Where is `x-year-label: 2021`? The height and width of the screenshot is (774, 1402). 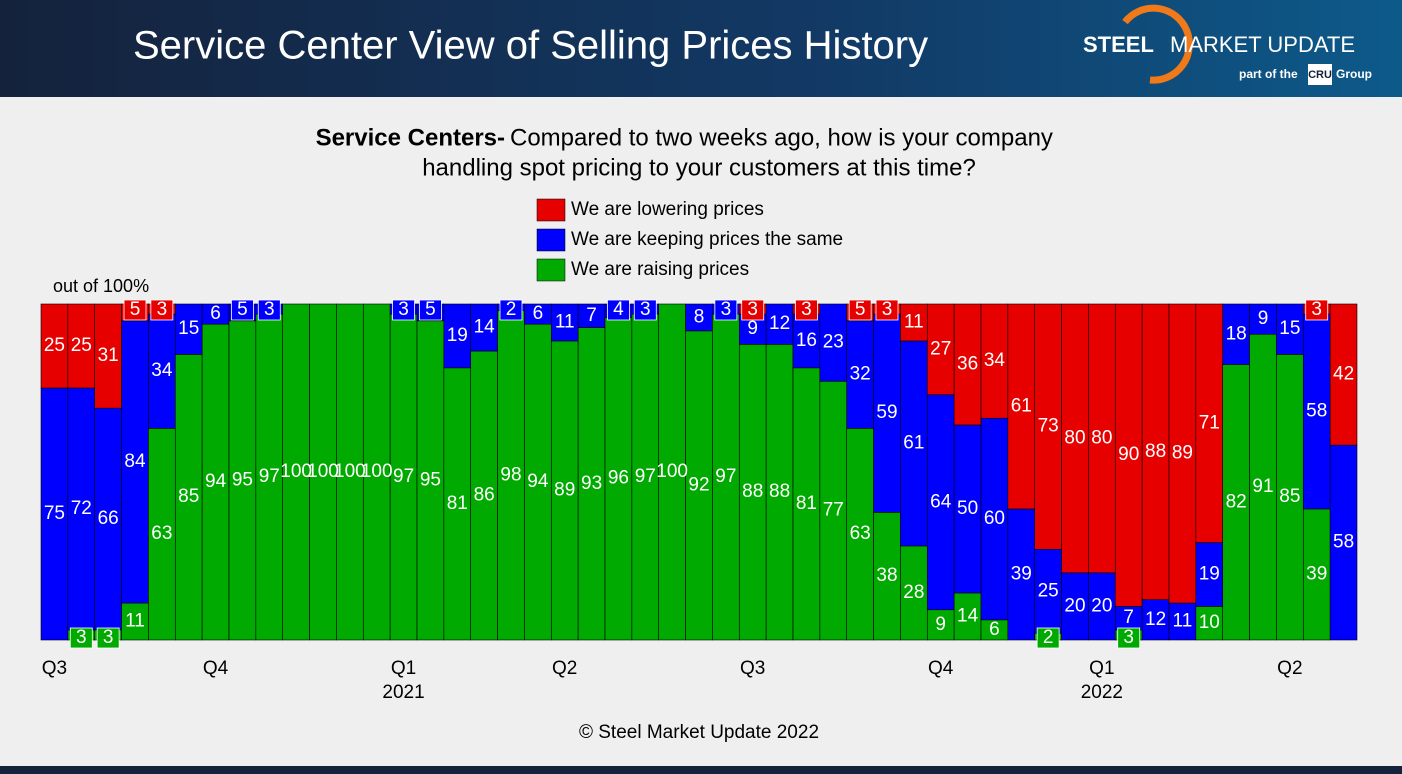
x-year-label: 2021 is located at coordinates (403, 692).